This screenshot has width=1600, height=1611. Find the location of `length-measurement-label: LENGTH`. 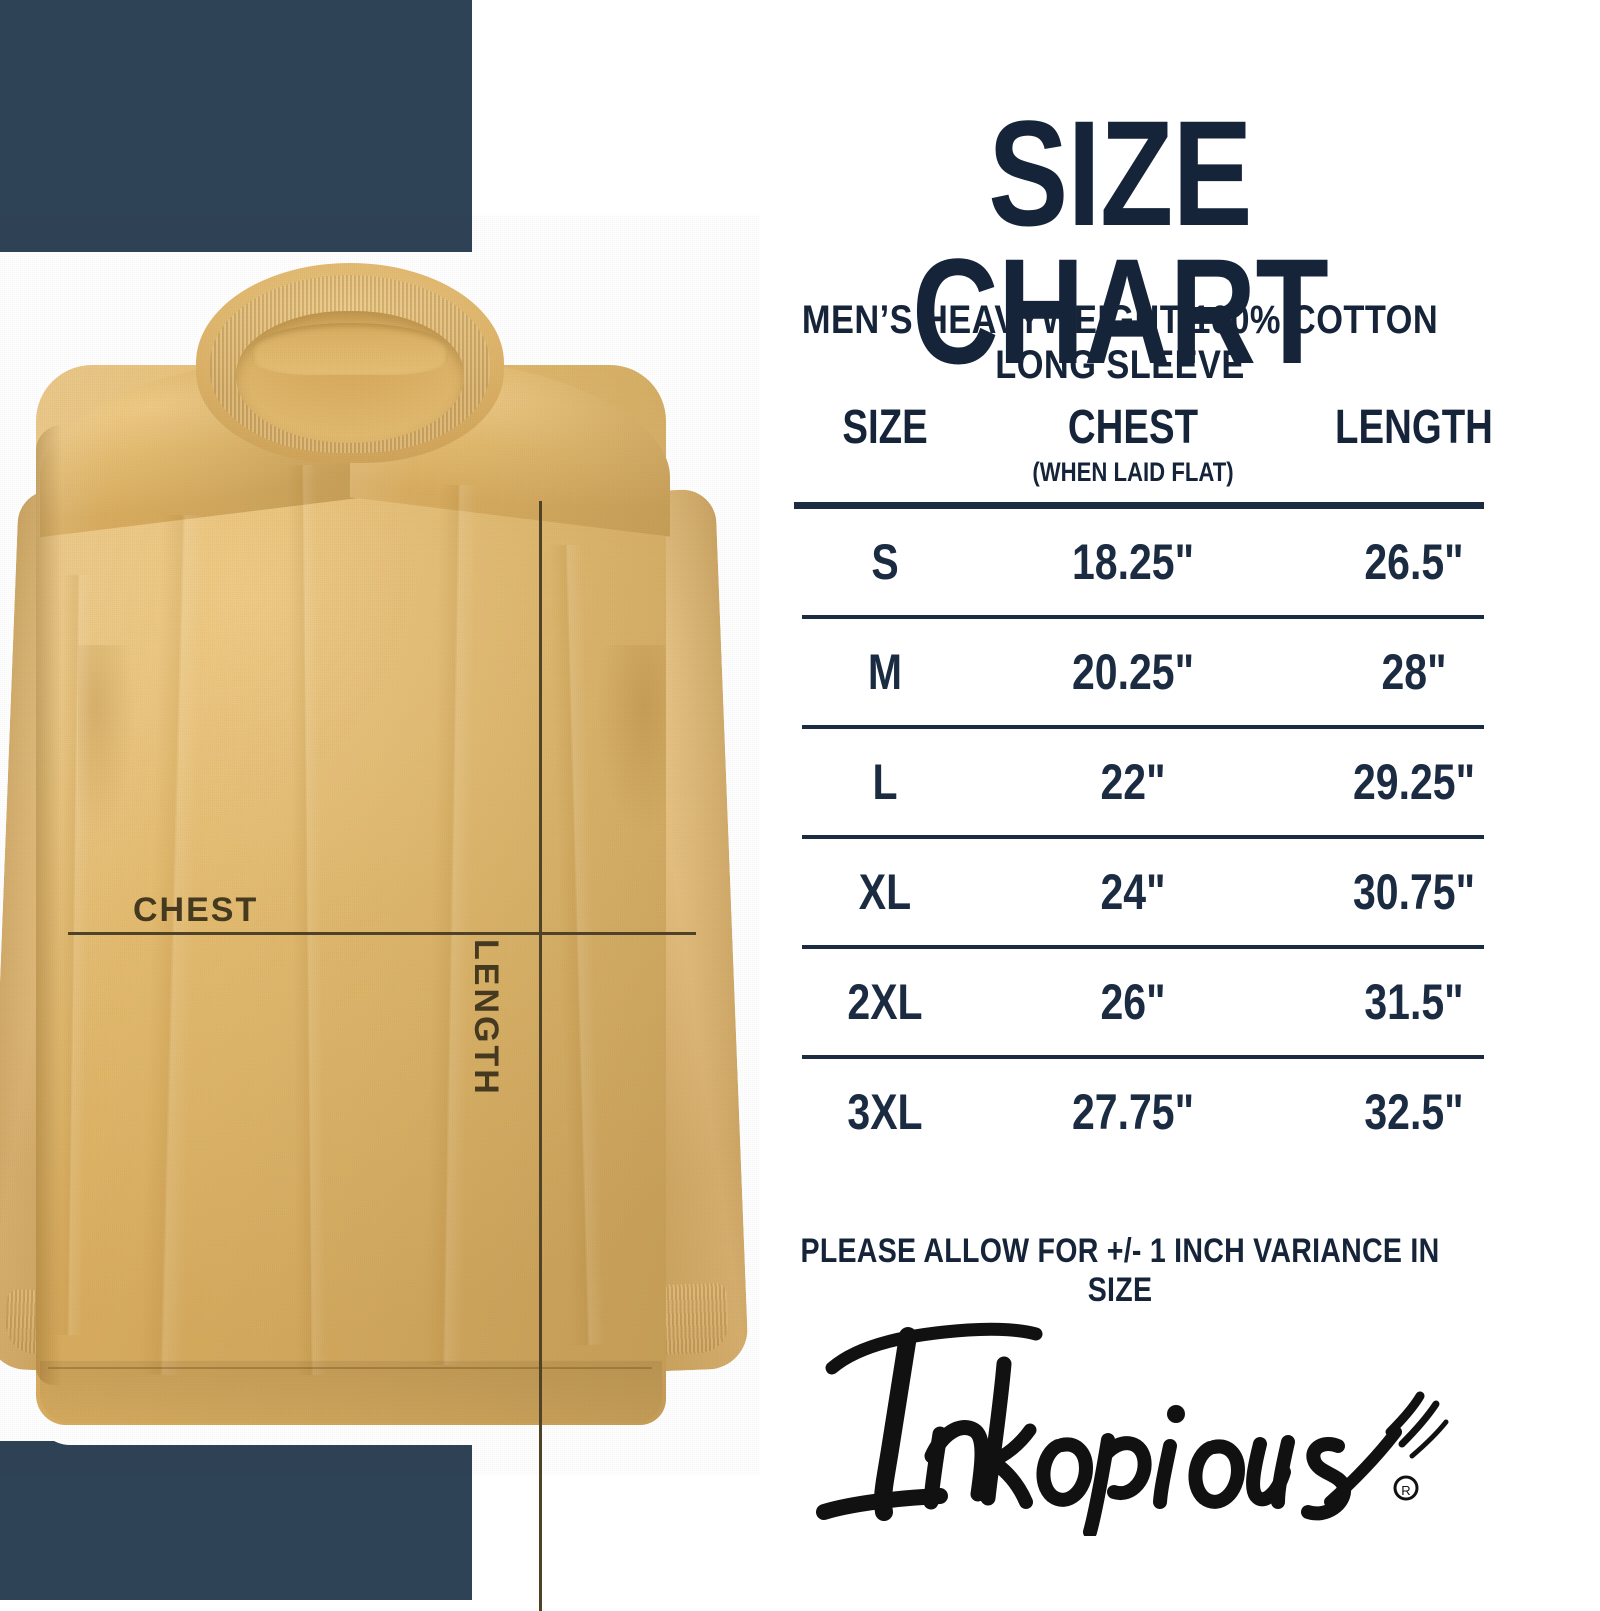

length-measurement-label: LENGTH is located at coordinates (486, 1018).